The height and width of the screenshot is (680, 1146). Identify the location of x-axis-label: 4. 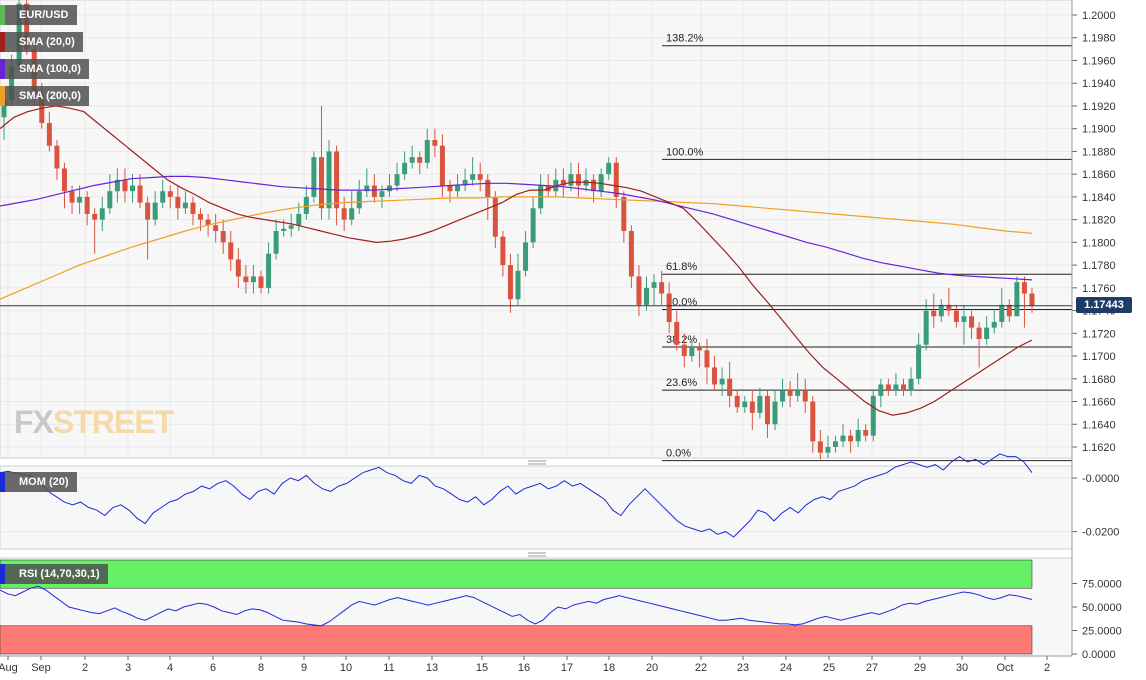
(170, 668).